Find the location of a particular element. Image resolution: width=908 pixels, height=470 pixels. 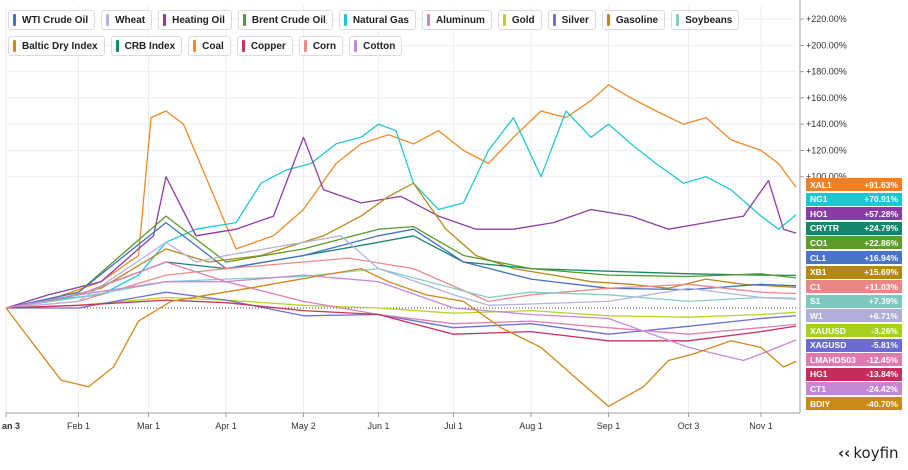

legend-item-soybeans: Soybeans is located at coordinates (705, 20).